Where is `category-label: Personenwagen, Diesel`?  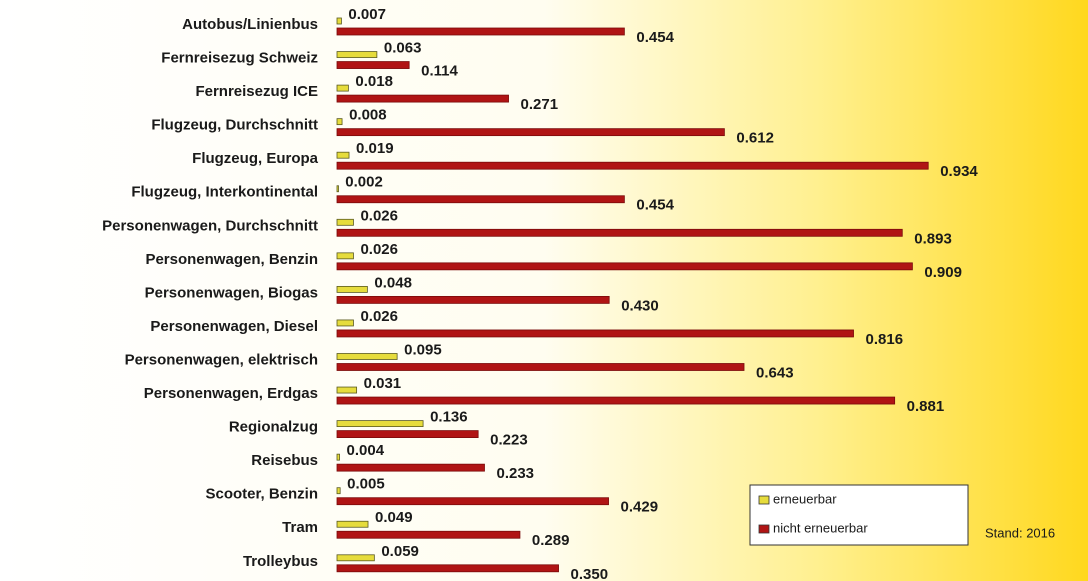 category-label: Personenwagen, Diesel is located at coordinates (234, 326).